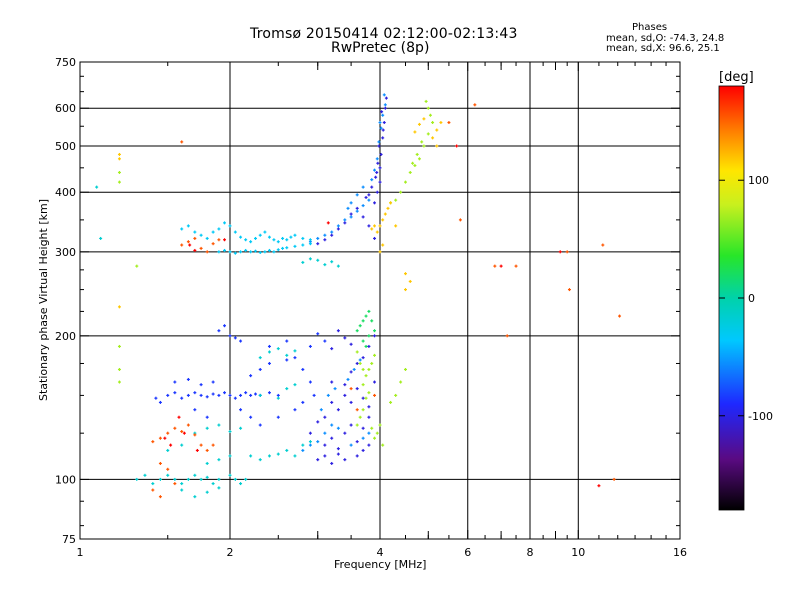 The height and width of the screenshot is (600, 800). I want to click on y-tick-label: 500, so click(65, 146).